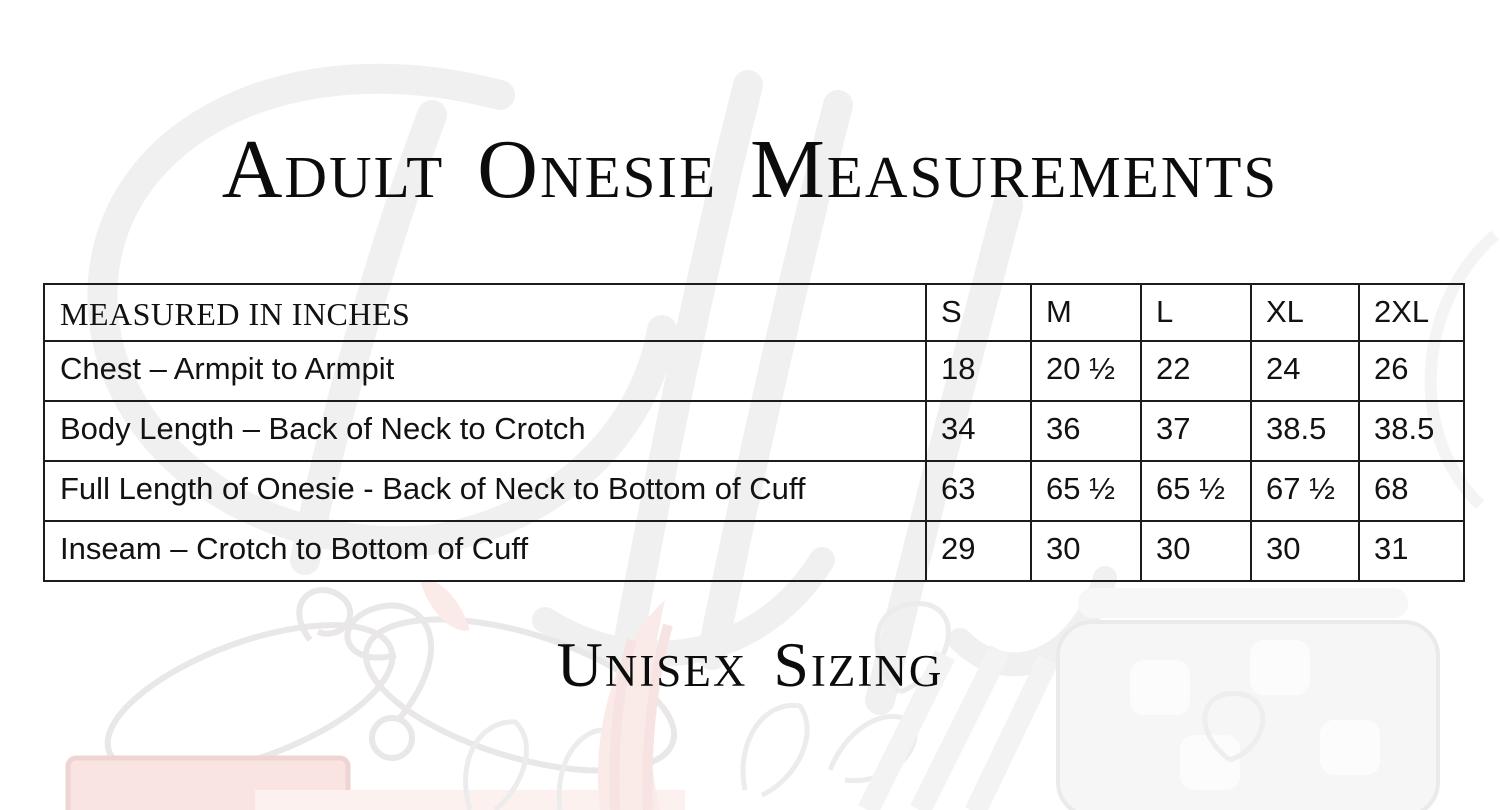 The height and width of the screenshot is (810, 1500). What do you see at coordinates (485, 551) in the screenshot?
I see `row-label-inseam: Inseam – Crotch to Bottom of Cuff` at bounding box center [485, 551].